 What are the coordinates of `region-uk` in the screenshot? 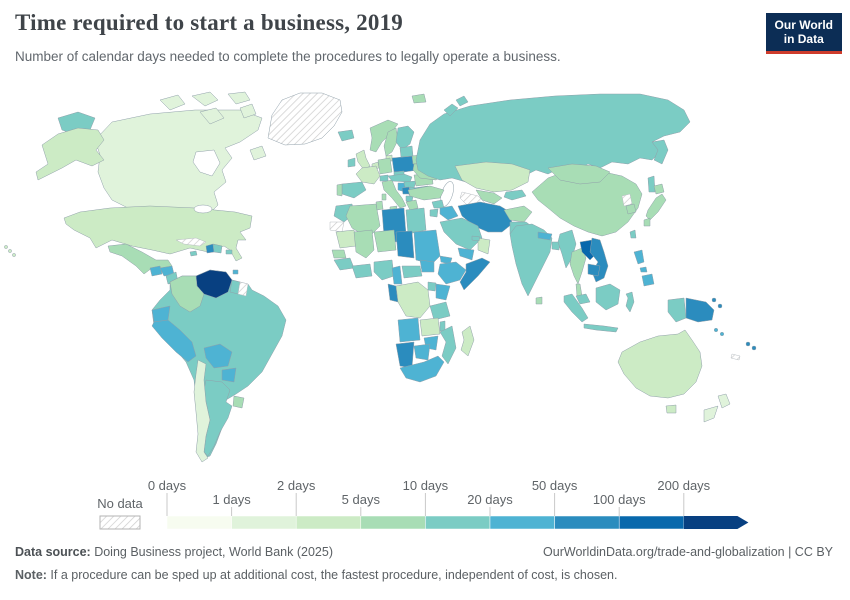 It's located at (363, 160).